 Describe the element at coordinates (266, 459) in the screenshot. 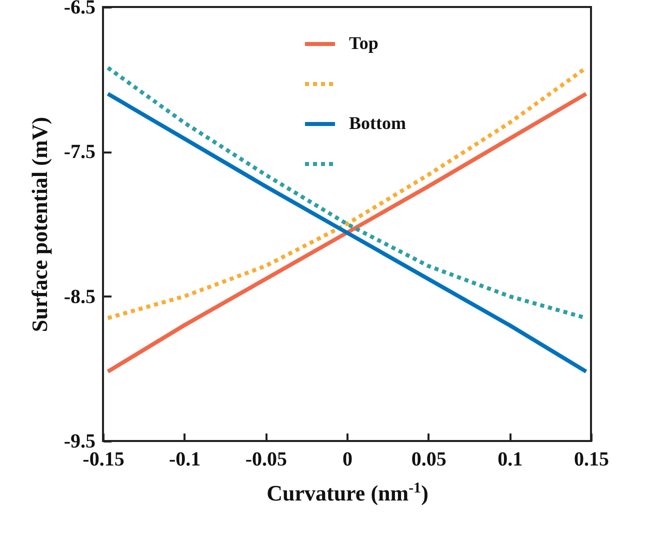

I see `x-tick-label: -0.05` at that location.